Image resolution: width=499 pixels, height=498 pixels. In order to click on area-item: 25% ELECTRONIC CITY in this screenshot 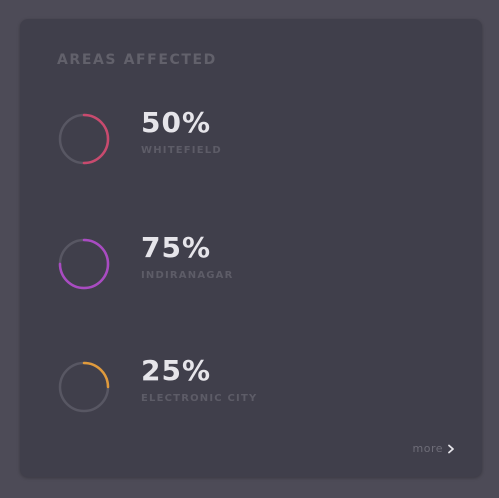, I will do `click(247, 387)`.